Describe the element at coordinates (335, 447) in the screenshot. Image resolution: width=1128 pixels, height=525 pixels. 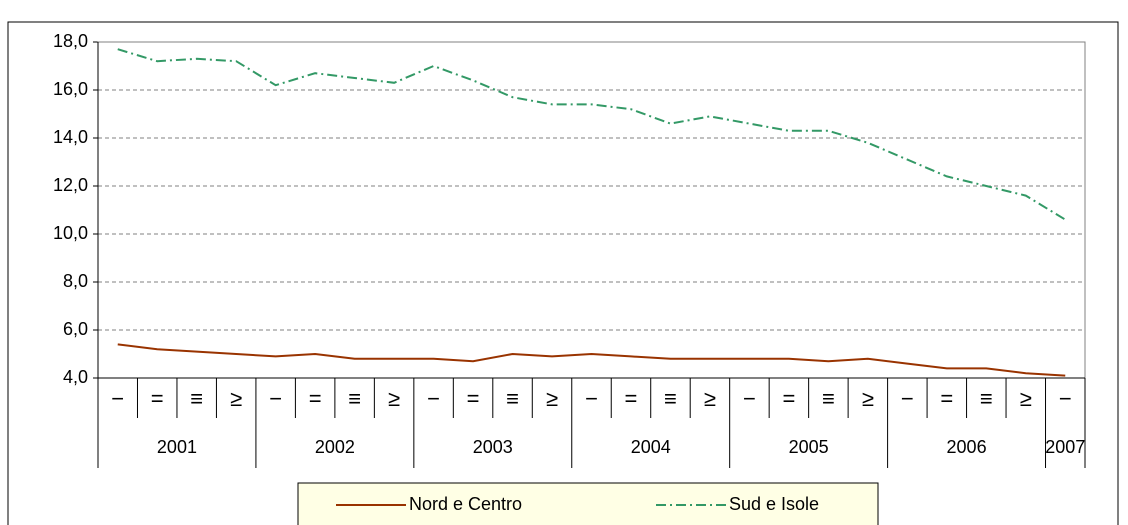
I see `x-group-label: 2002` at that location.